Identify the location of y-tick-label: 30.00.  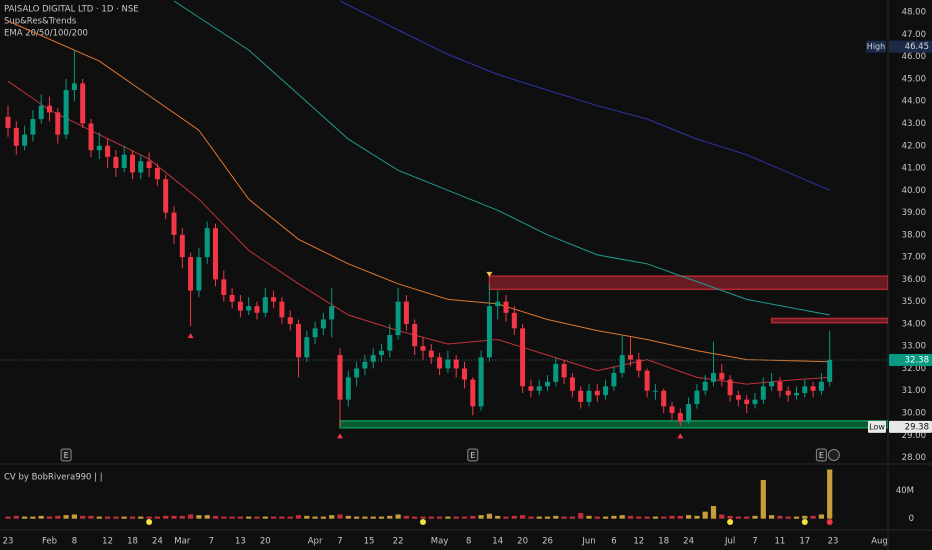
(914, 414).